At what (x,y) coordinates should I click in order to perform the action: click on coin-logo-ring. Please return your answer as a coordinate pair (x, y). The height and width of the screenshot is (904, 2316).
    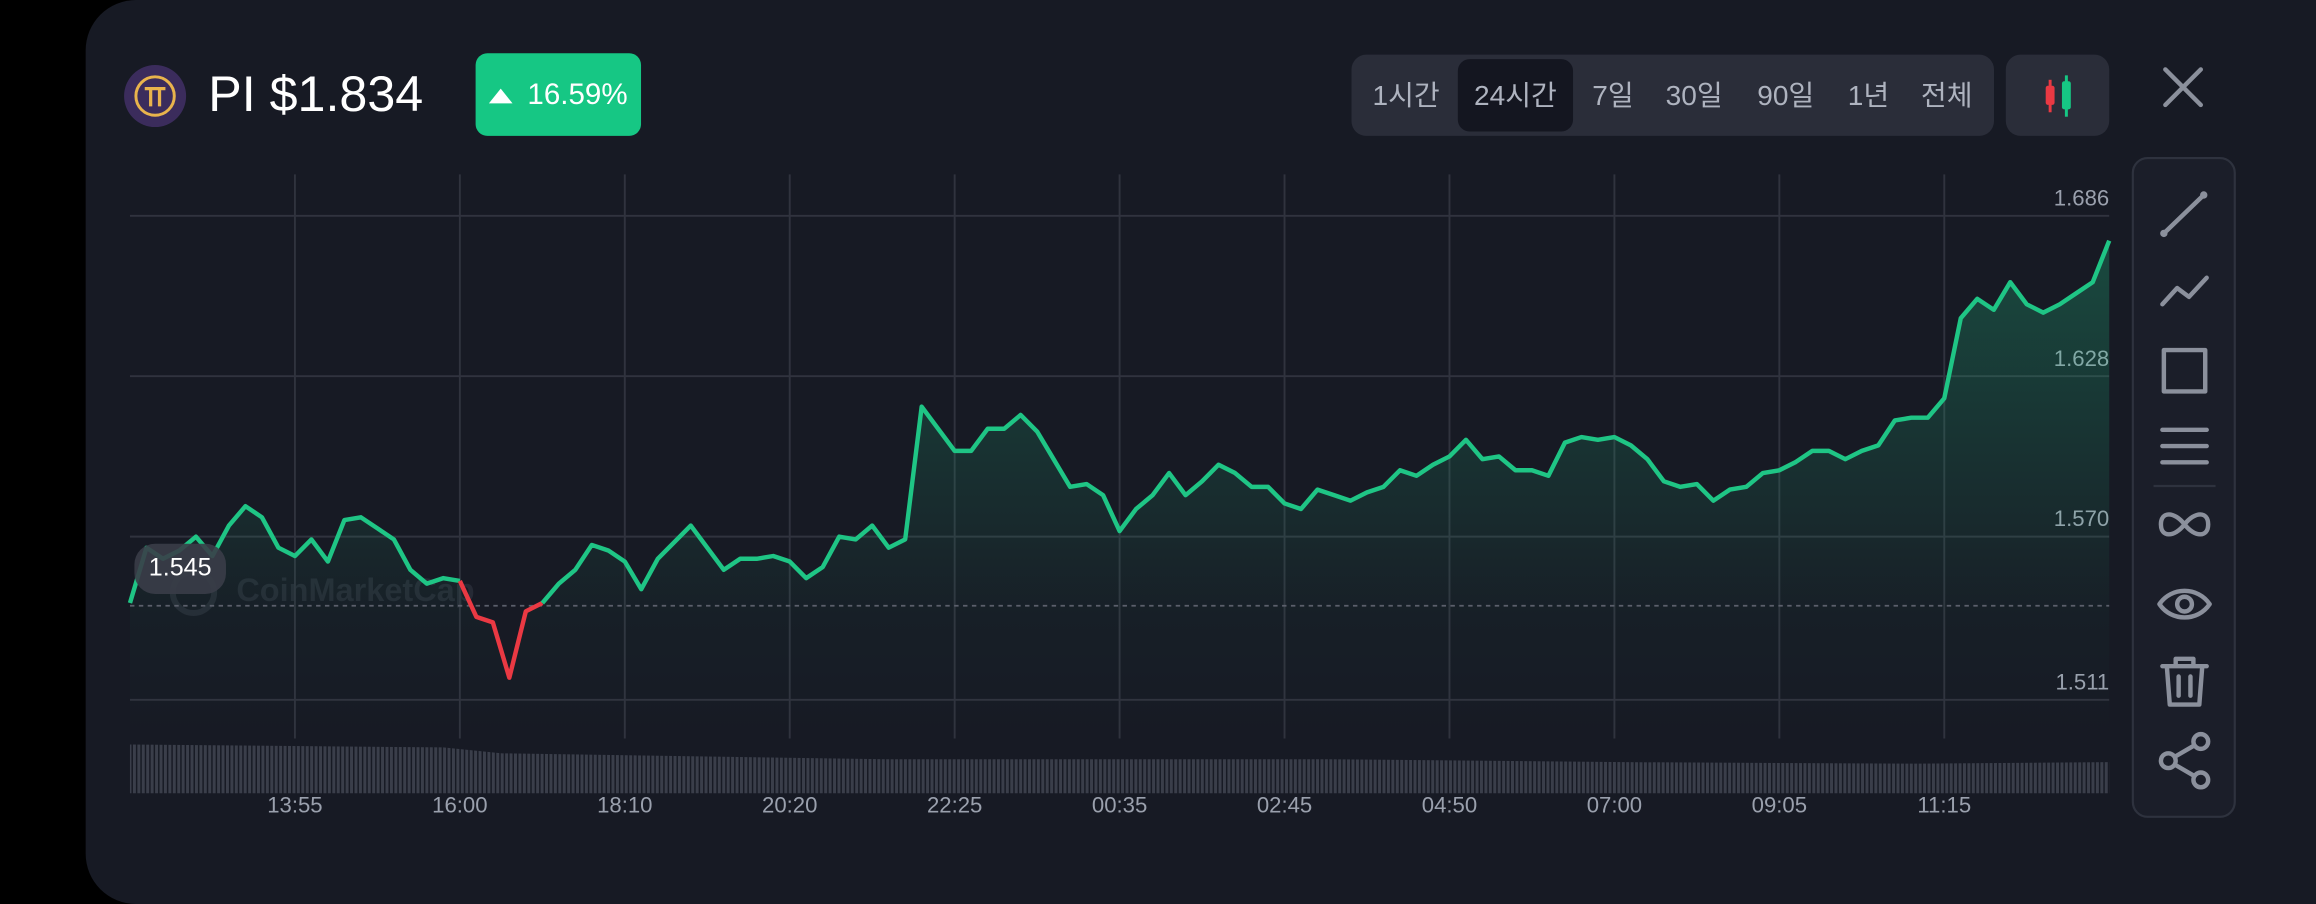
    Looking at the image, I should click on (155, 96).